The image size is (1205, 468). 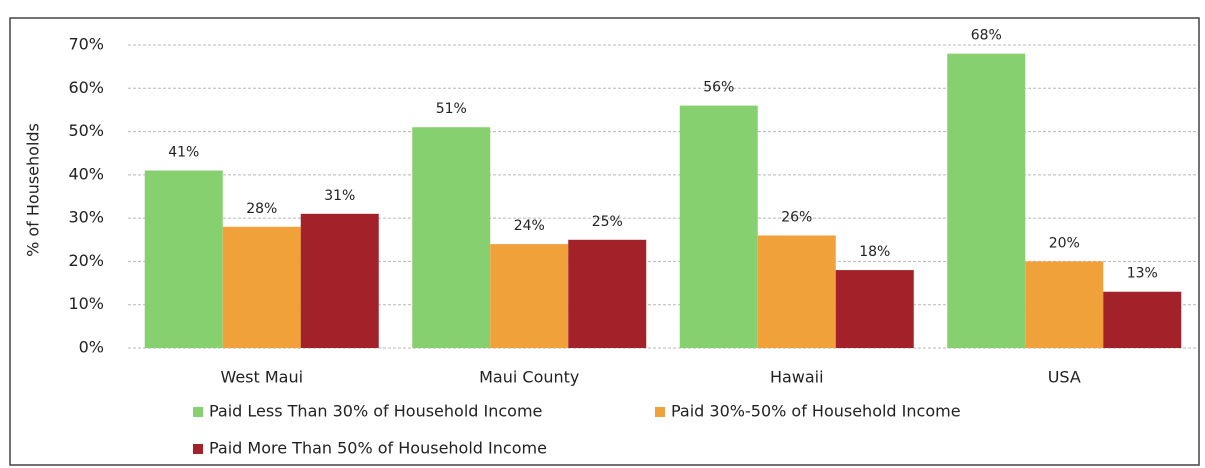 I want to click on x-tick-label: Maui County, so click(x=529, y=377).